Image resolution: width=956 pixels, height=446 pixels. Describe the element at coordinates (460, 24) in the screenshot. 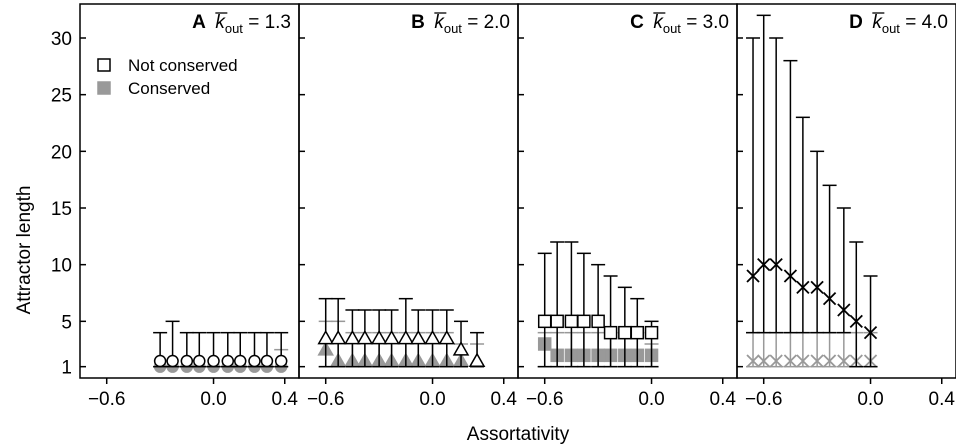

I see `panel-title: B kout = 2.0` at that location.